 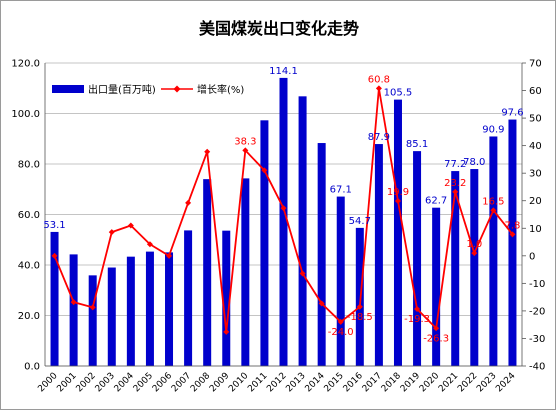 What do you see at coordinates (360, 221) in the screenshot?
I see `bar-value-label: 54.7` at bounding box center [360, 221].